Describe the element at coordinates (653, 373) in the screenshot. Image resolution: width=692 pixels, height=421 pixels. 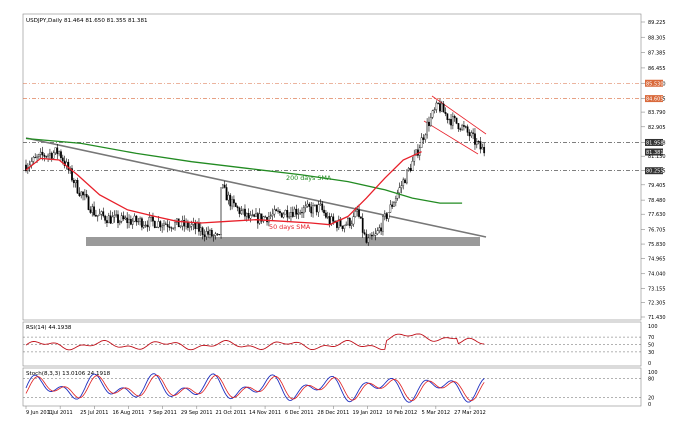
I see `stoch-tick-label: 100` at that location.